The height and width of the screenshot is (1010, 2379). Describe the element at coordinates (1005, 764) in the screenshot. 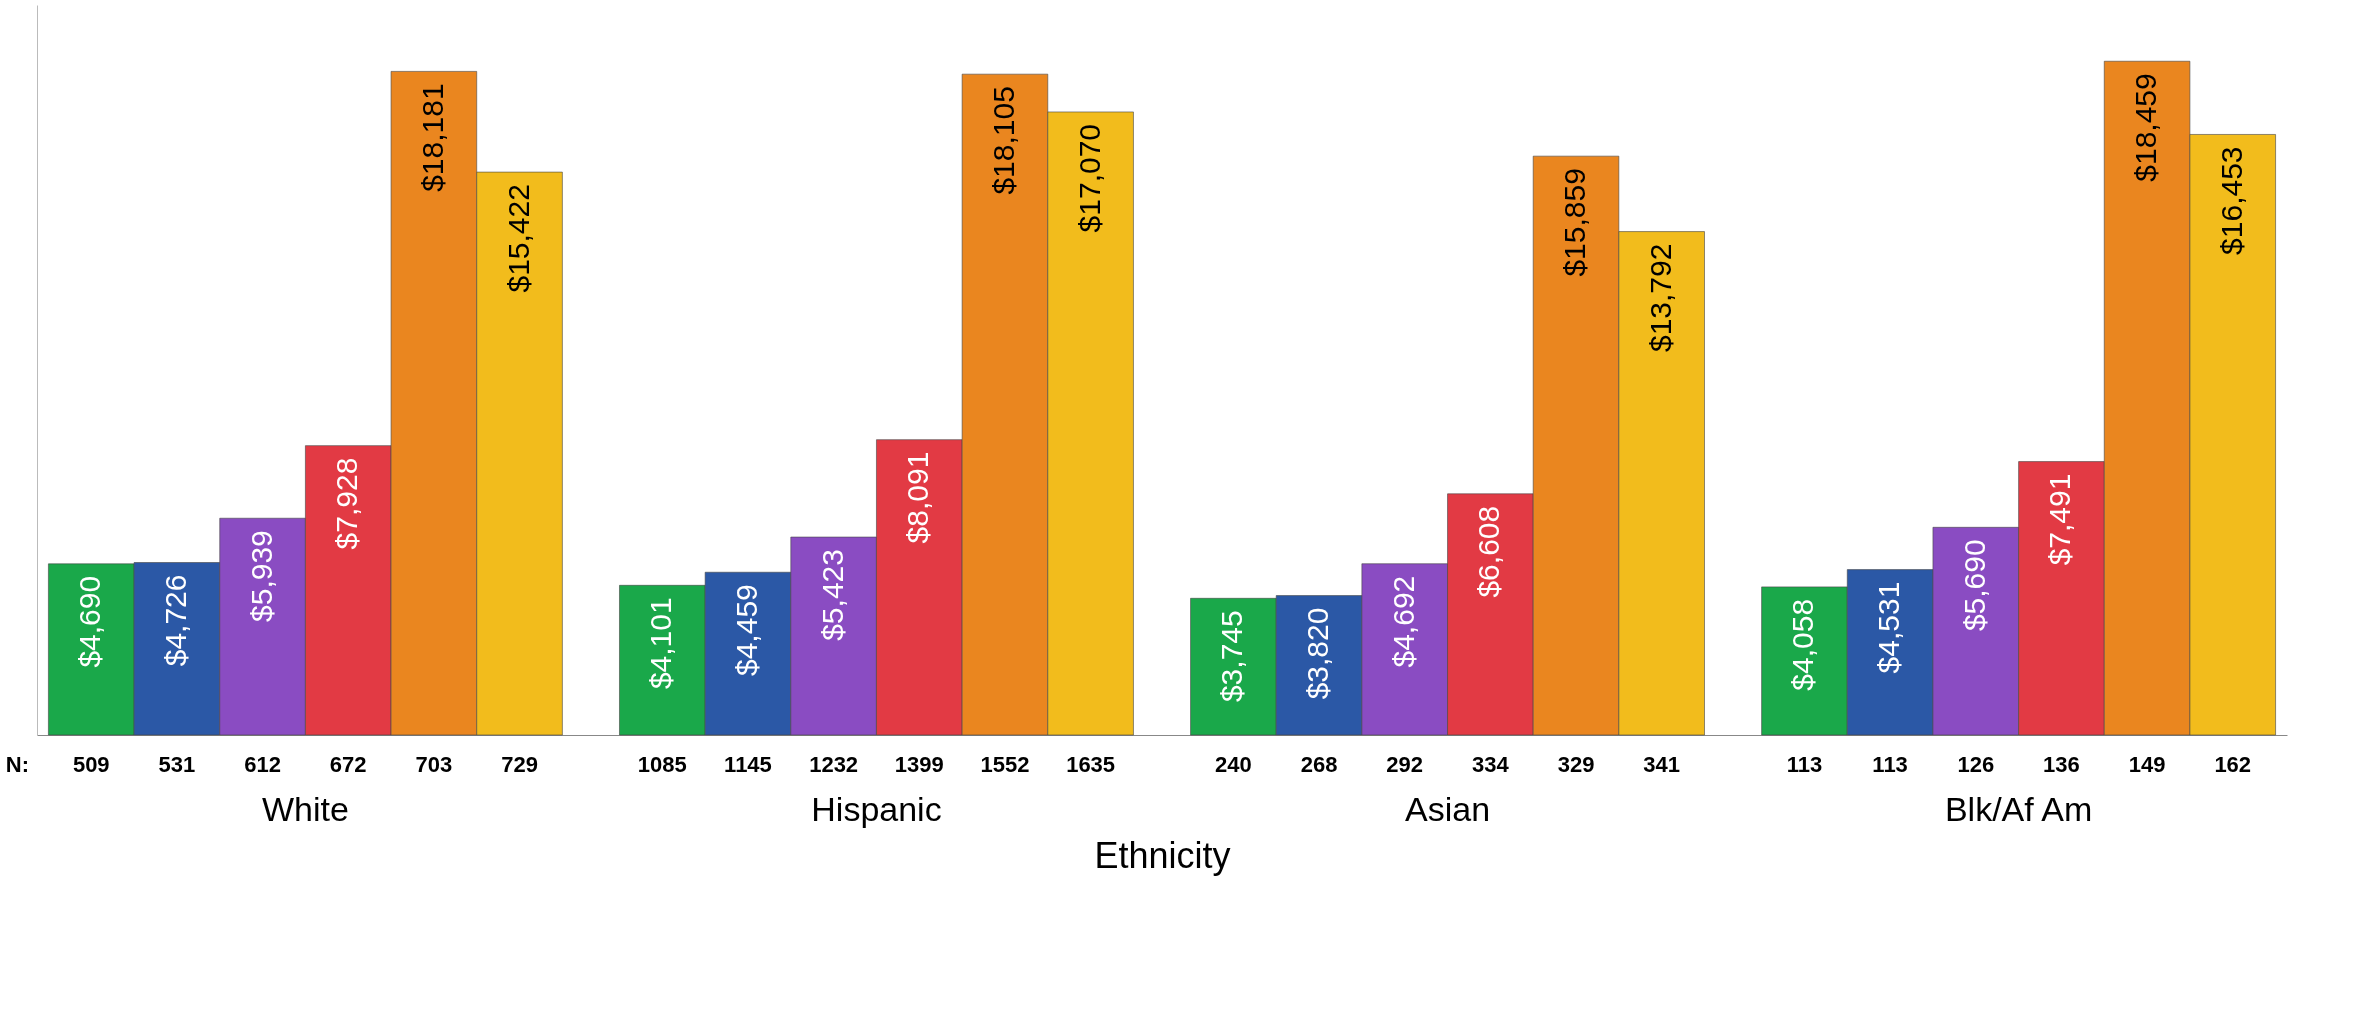

I see `text: 1552` at that location.